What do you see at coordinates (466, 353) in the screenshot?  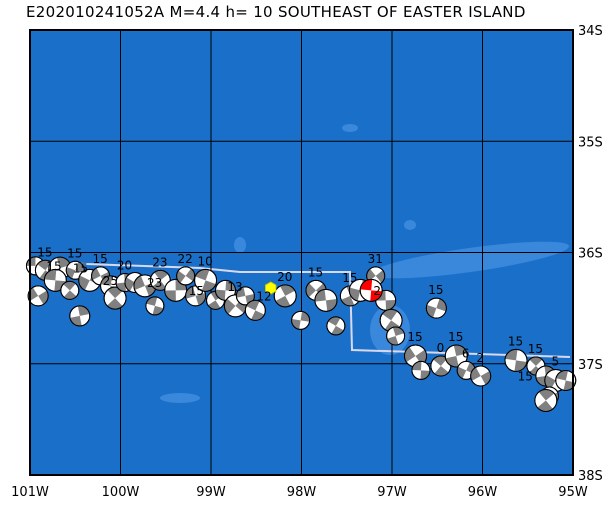 I see `depth-label: 6` at bounding box center [466, 353].